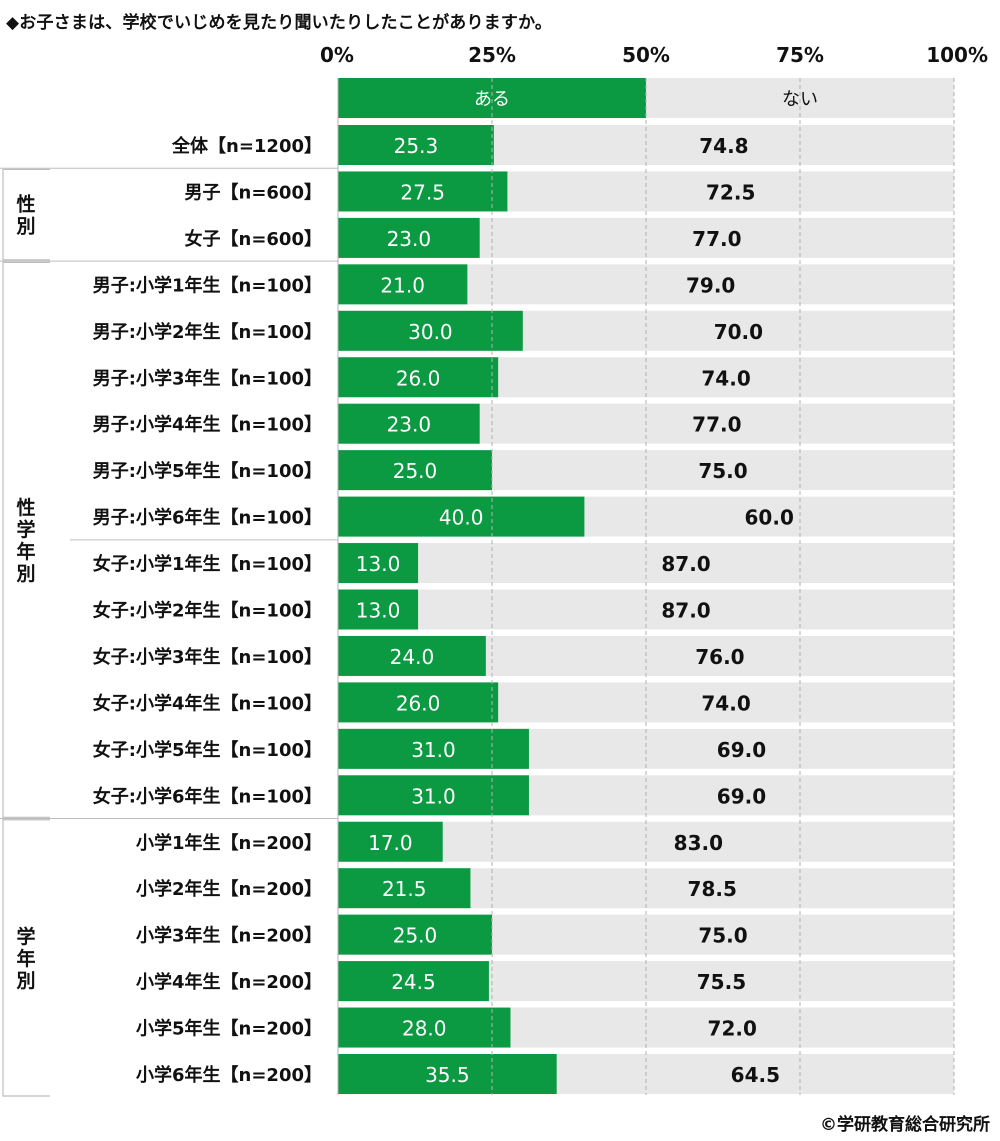 This screenshot has height=1141, width=1000. Describe the element at coordinates (957, 55) in the screenshot. I see `x-tick-label: 100%` at that location.